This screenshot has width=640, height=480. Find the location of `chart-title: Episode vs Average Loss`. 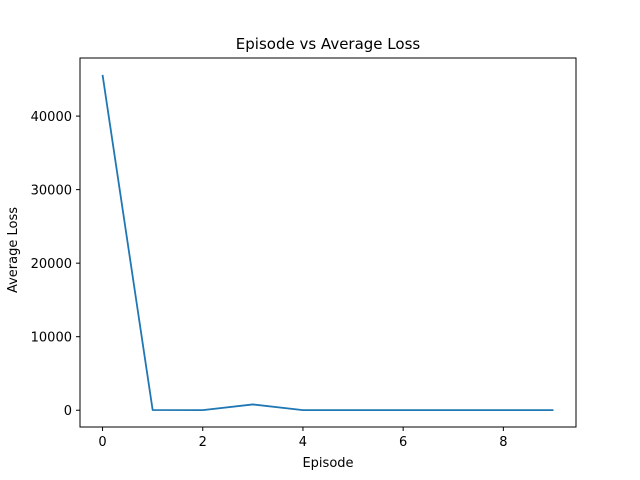

chart-title: Episode vs Average Loss is located at coordinates (328, 44).